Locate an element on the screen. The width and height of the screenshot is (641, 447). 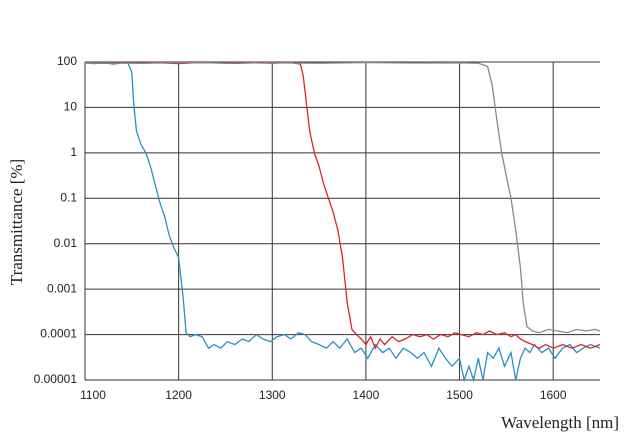
y-tick-label: 0.1 is located at coordinates (68, 197).